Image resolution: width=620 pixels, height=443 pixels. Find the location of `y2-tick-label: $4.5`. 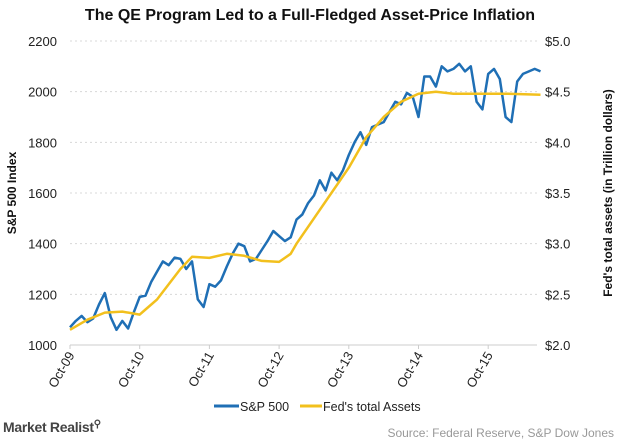

y2-tick-label: $4.5 is located at coordinates (557, 92).